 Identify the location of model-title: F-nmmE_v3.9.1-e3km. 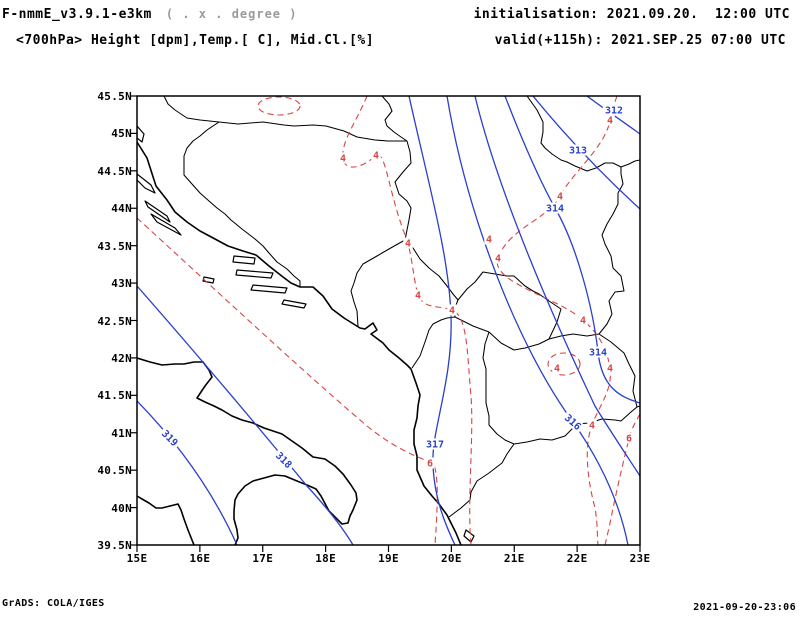
(77, 14).